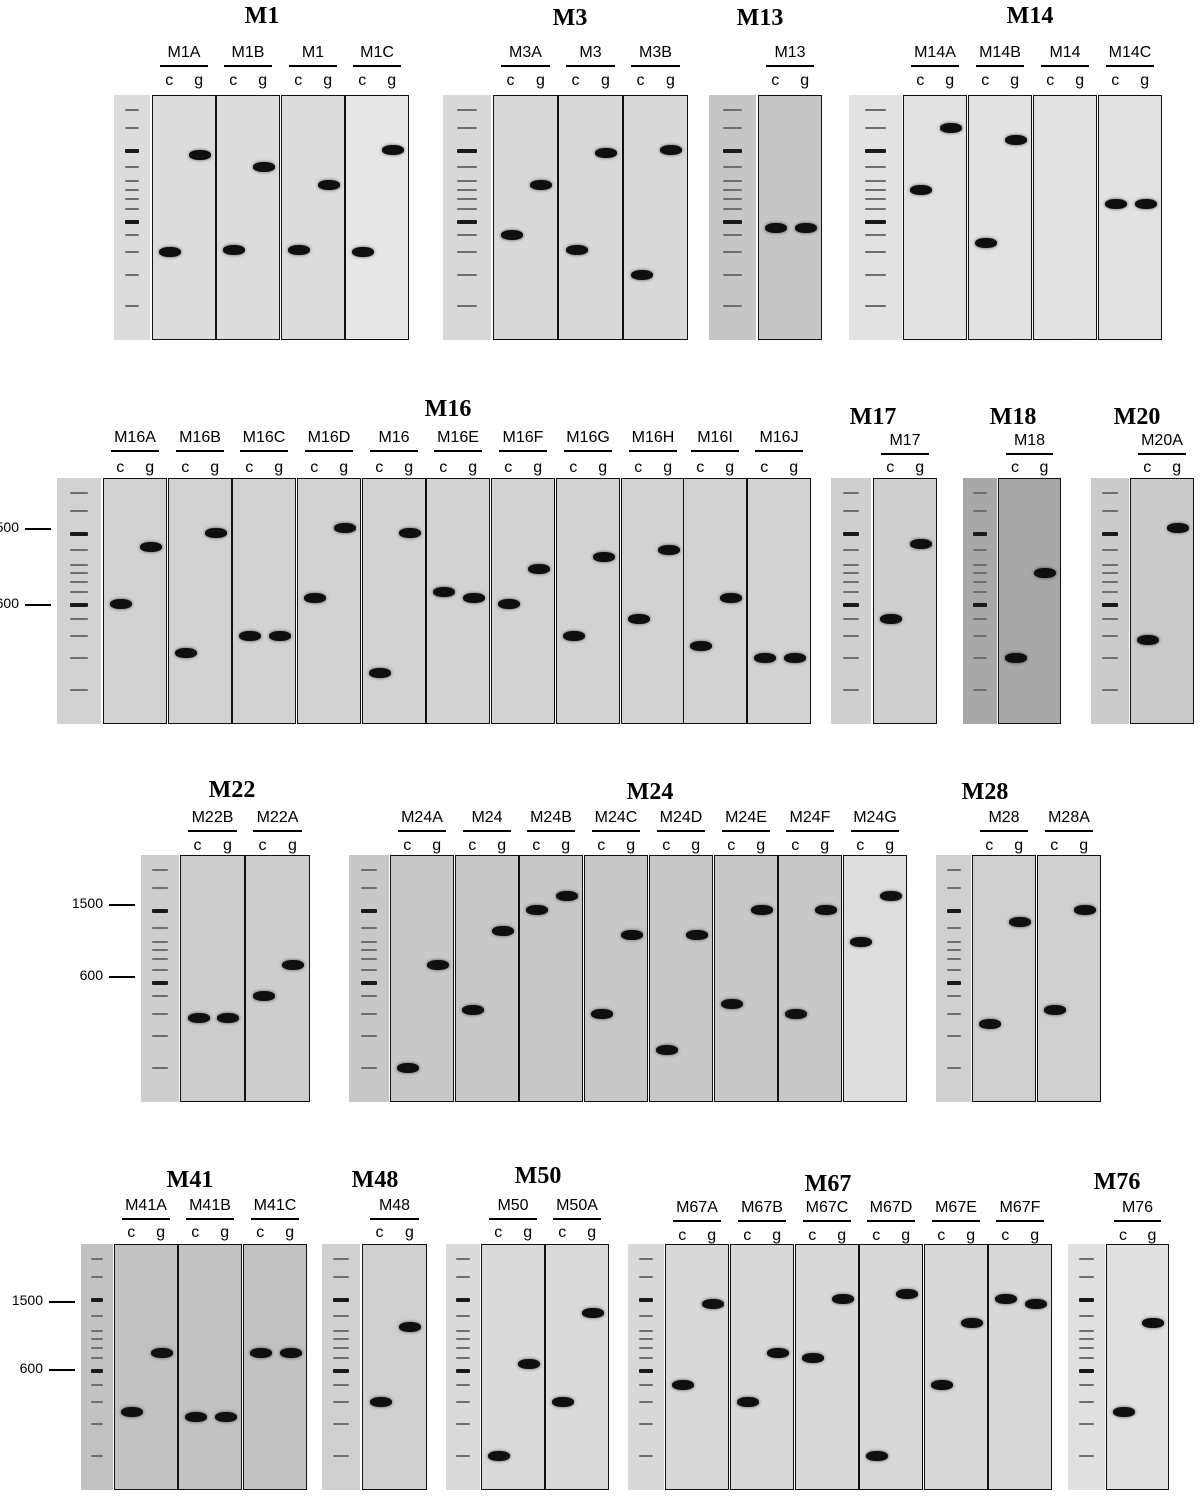  I want to click on panel-title: M13, so click(760, 18).